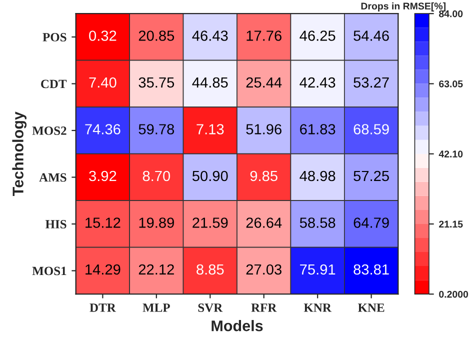 This screenshot has width=474, height=340. Describe the element at coordinates (102, 35) in the screenshot. I see `data-label: 0.32` at that location.